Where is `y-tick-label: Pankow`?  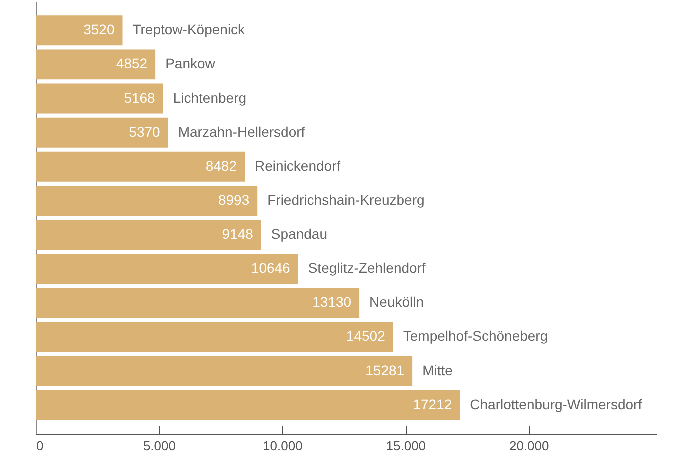
y-tick-label: Pankow is located at coordinates (191, 64).